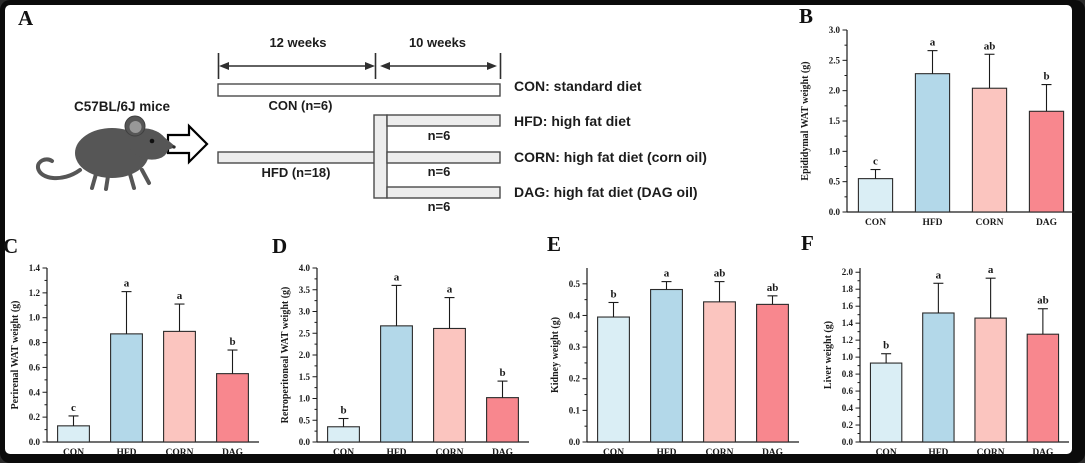  What do you see at coordinates (848, 340) in the screenshot?
I see `y-tick-label: 1.2` at bounding box center [848, 340].